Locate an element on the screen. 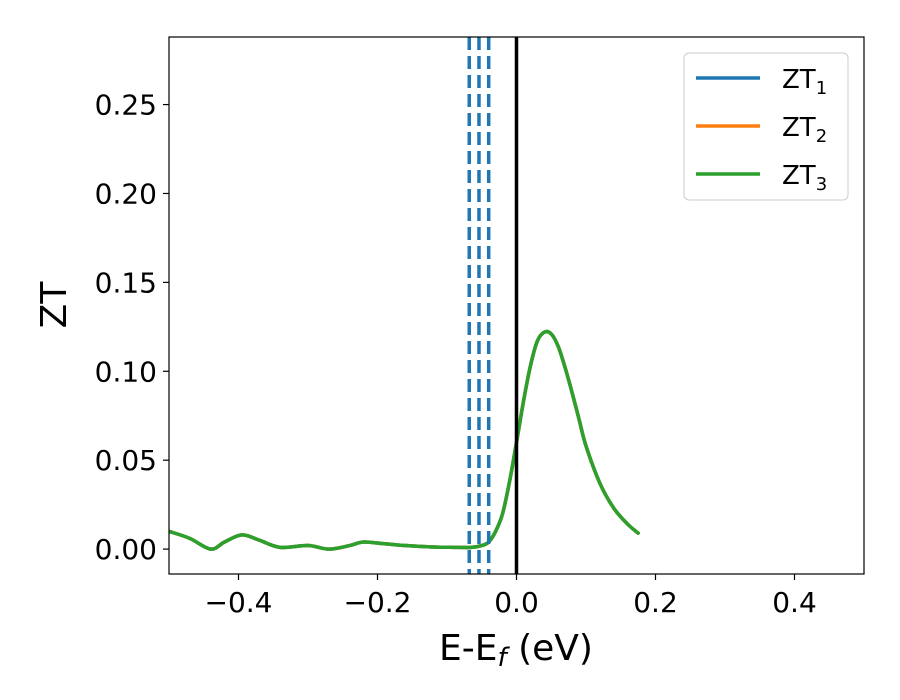  y-tick-label: 0.25 is located at coordinates (126, 105).